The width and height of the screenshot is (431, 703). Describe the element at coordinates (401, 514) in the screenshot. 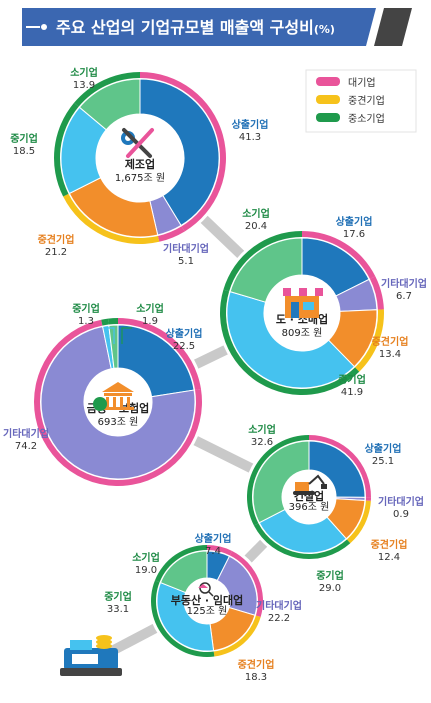

I see `slice-label-value: 0.9` at that location.